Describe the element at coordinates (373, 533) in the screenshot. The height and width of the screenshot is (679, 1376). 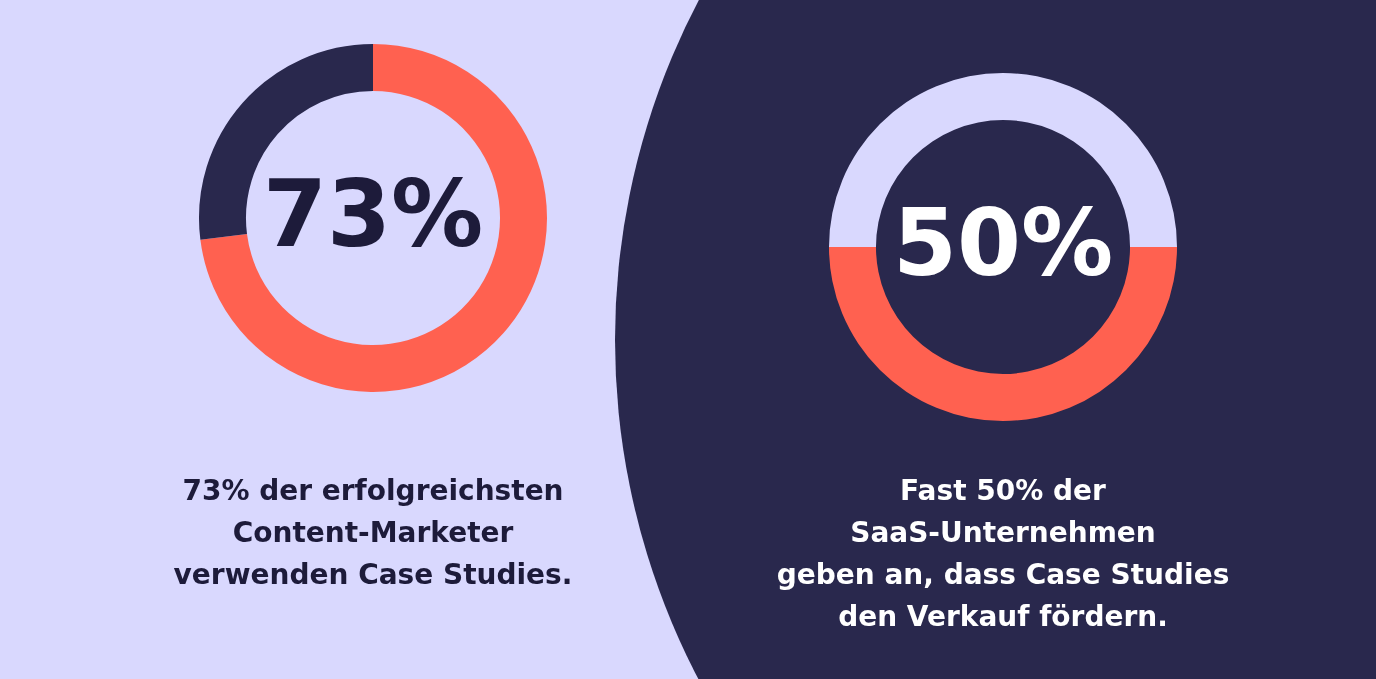
I see `text: 73% der erfolgreichsten Content-Marketer verwenden Case Studies.` at that location.